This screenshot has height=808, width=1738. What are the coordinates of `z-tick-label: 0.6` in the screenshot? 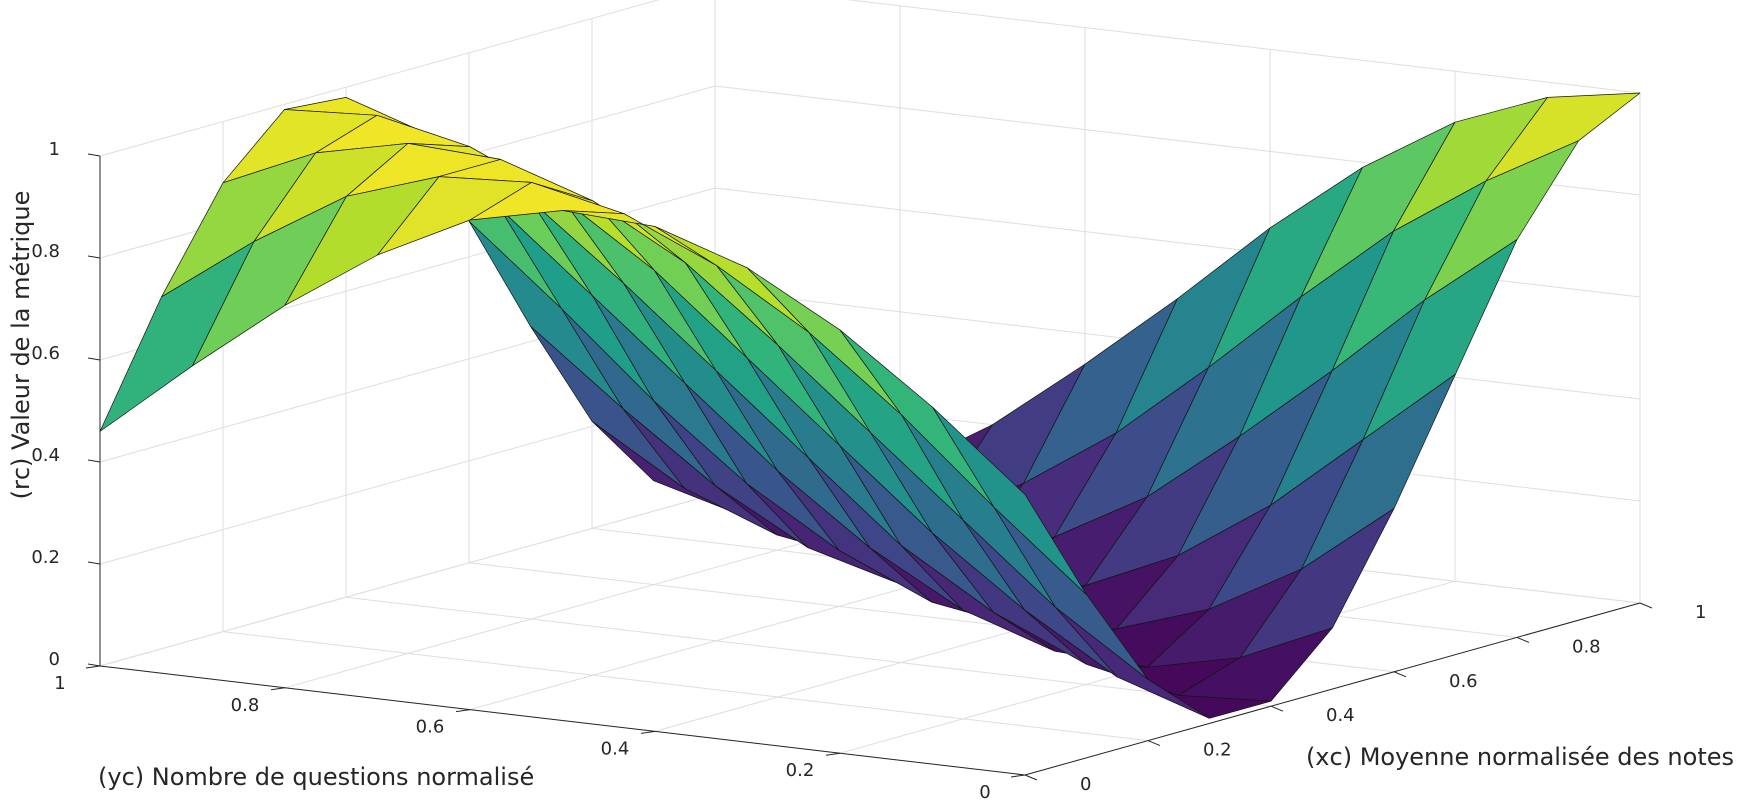 It's located at (45, 353).